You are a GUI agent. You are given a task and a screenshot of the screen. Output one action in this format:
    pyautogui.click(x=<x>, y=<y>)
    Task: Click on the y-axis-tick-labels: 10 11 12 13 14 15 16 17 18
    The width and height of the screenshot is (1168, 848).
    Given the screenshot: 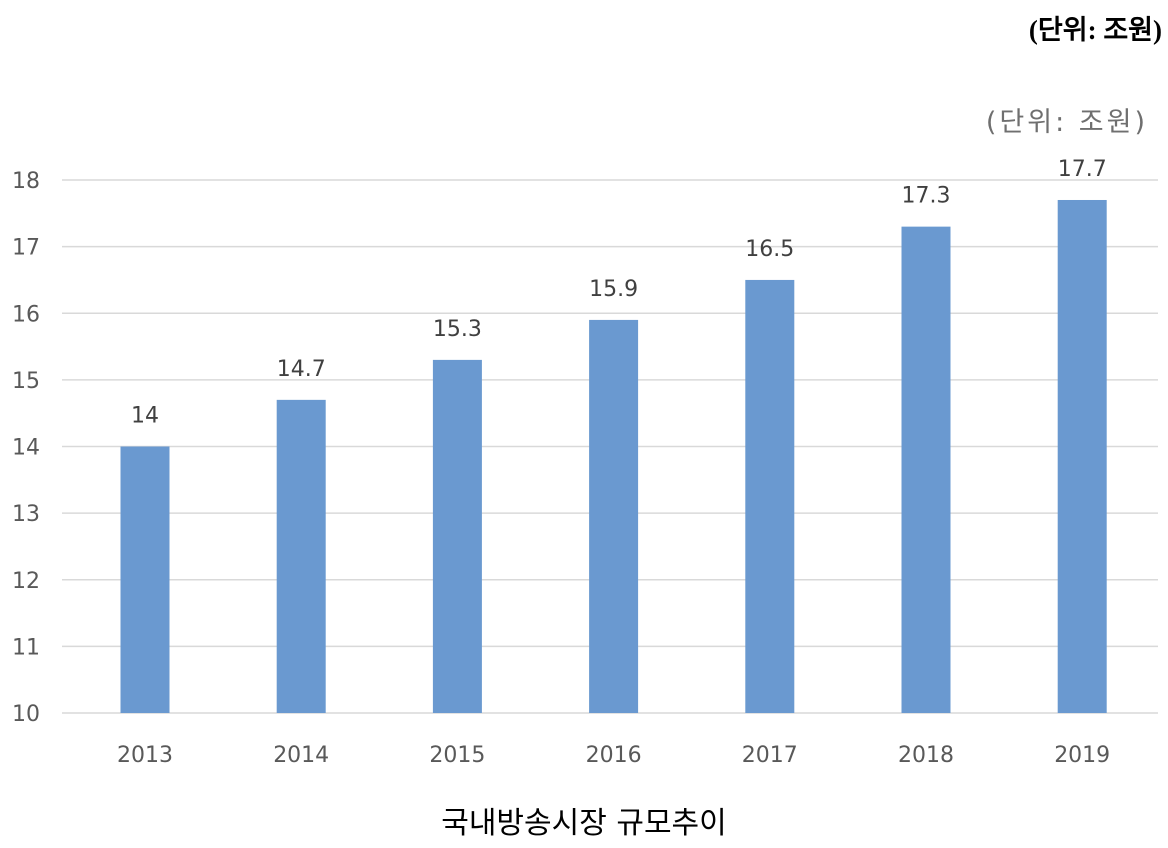 What is the action you would take?
    pyautogui.click(x=26, y=448)
    